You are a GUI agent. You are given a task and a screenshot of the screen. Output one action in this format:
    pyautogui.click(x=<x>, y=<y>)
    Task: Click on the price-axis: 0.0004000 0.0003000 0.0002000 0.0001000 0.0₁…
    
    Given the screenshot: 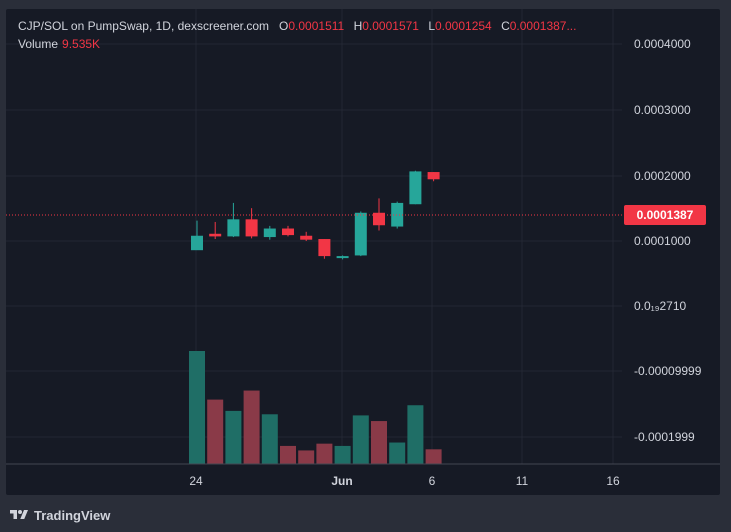 What is the action you would take?
    pyautogui.click(x=668, y=240)
    